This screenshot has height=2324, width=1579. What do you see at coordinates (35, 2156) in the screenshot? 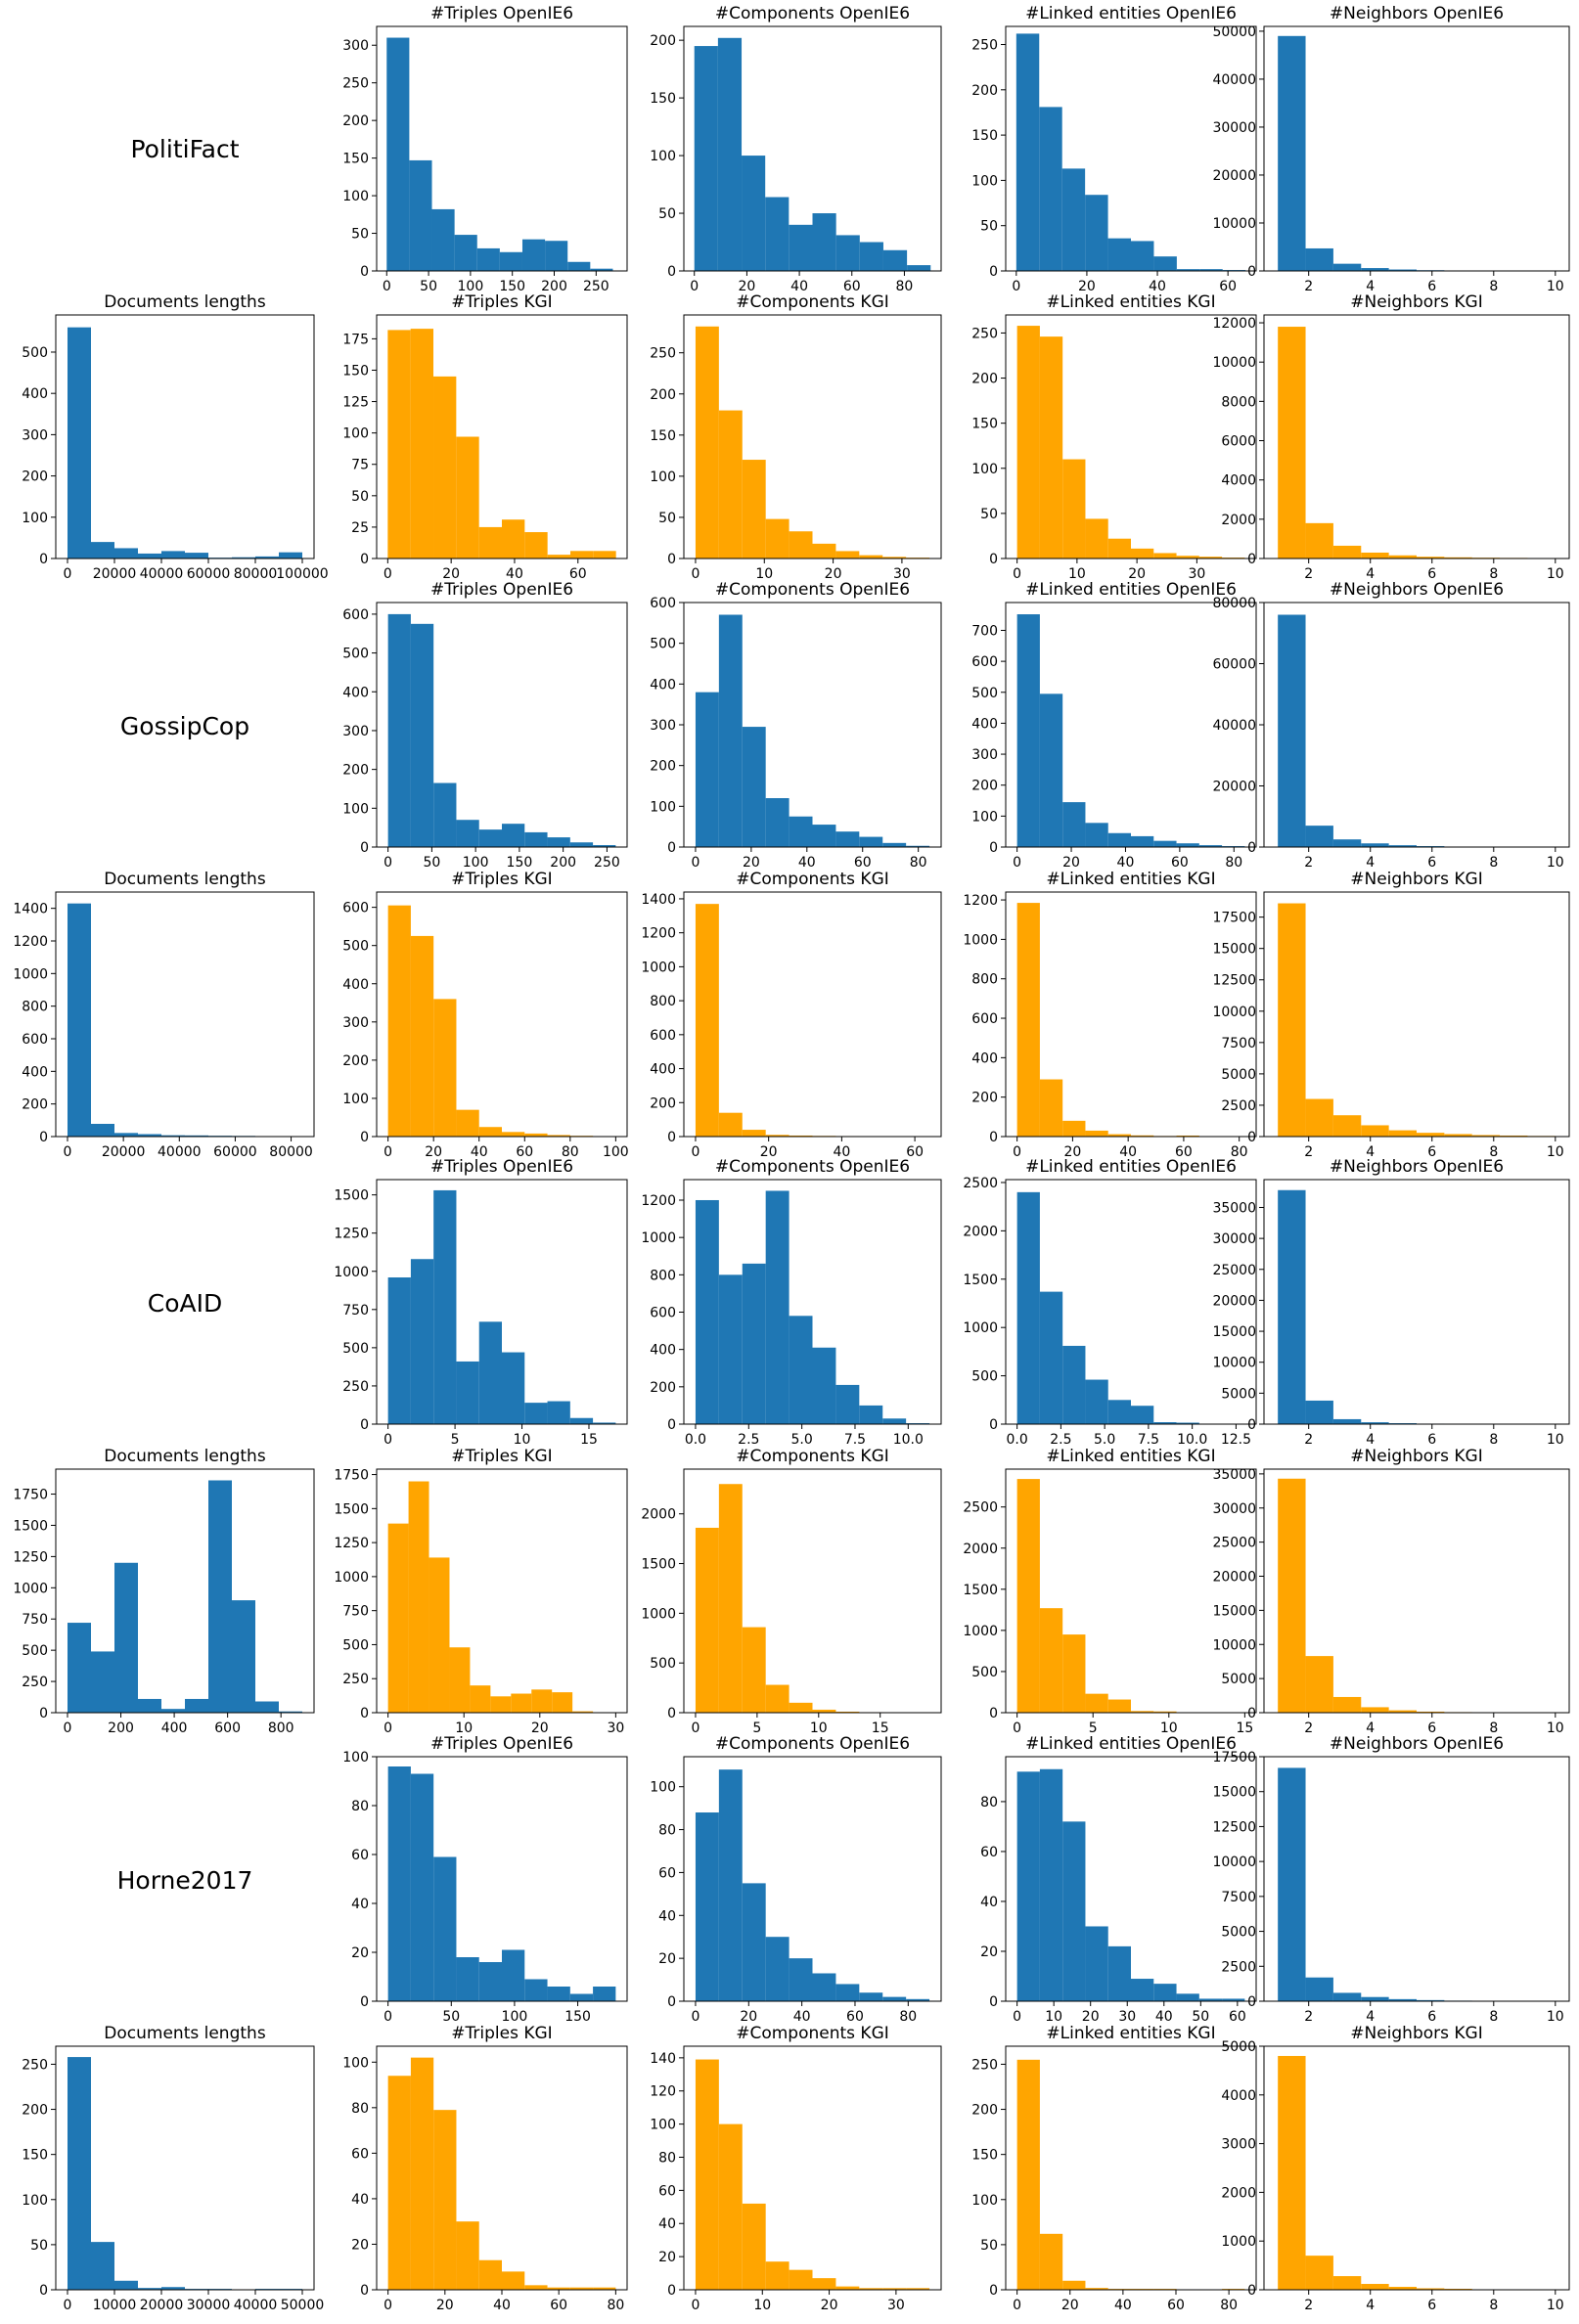
I see `y-tick-label: 150` at bounding box center [35, 2156].